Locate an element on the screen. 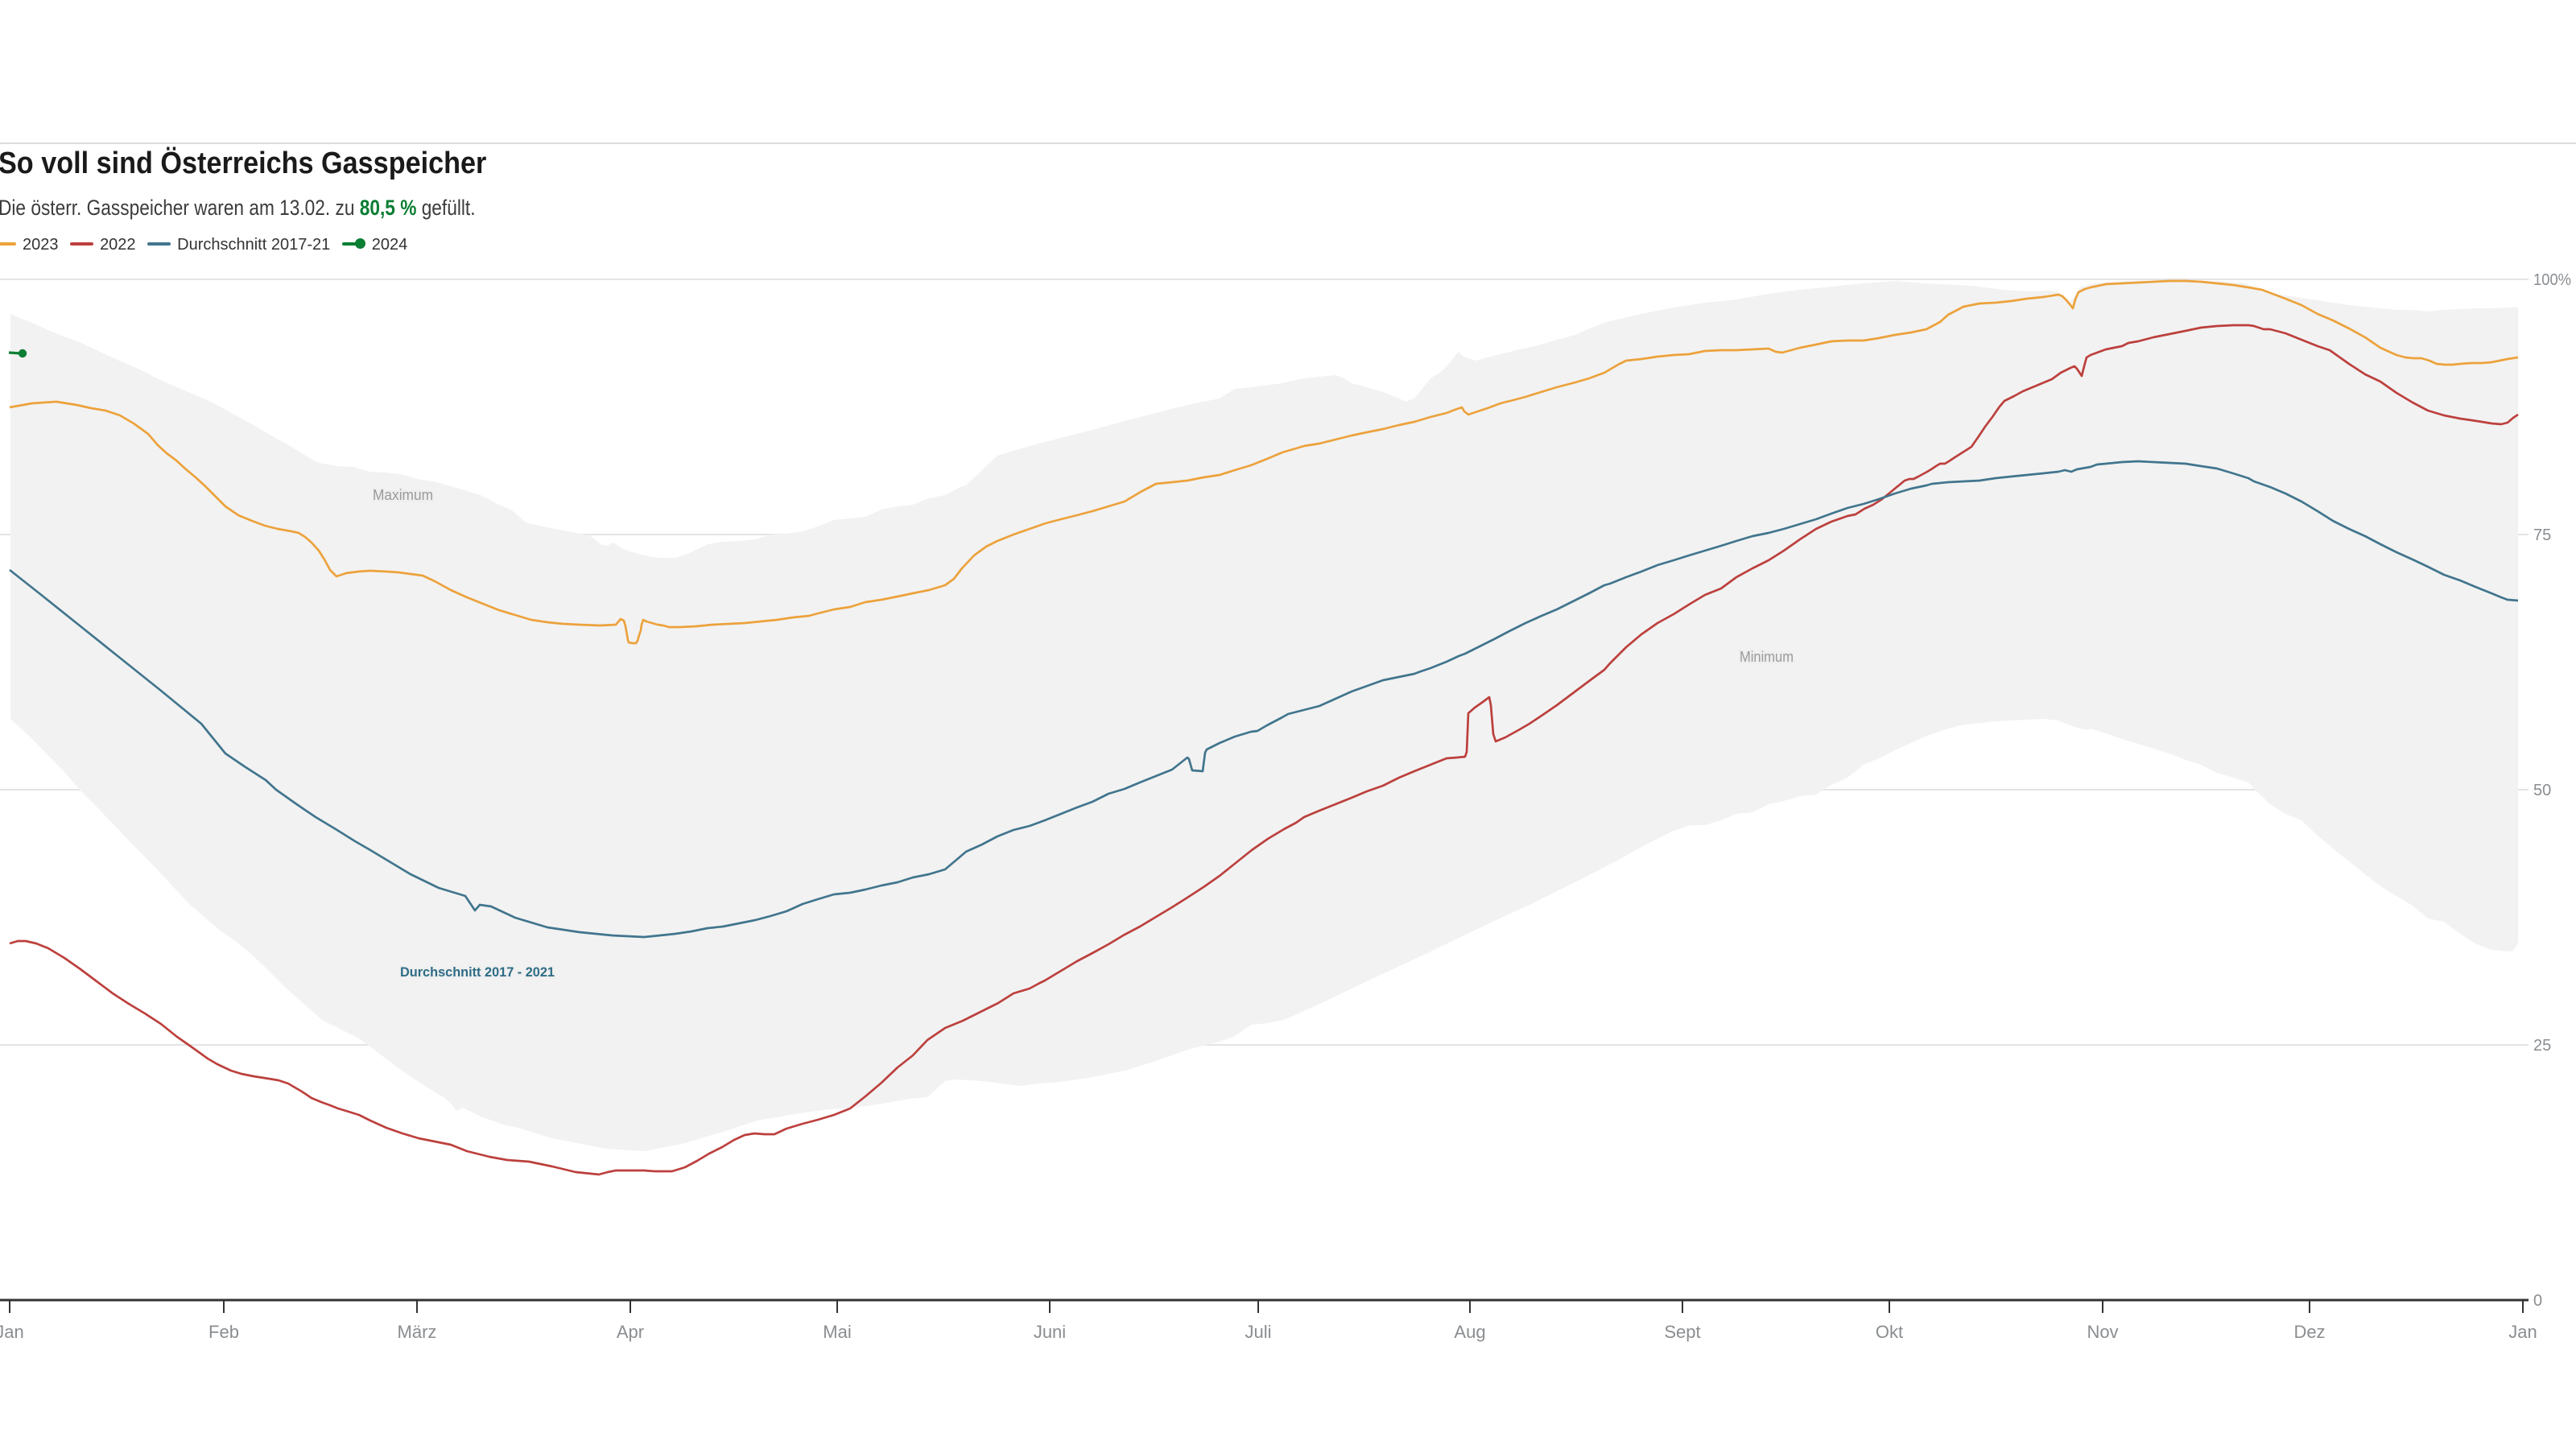  svg-text: Nov is located at coordinates (2102, 1332).